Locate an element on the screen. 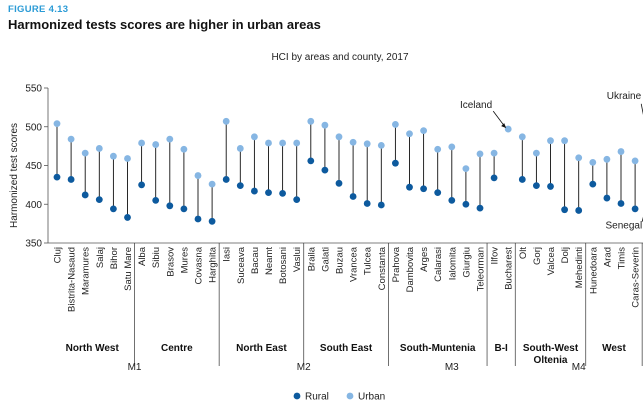 The image size is (643, 414). region-label: South East is located at coordinates (346, 348).